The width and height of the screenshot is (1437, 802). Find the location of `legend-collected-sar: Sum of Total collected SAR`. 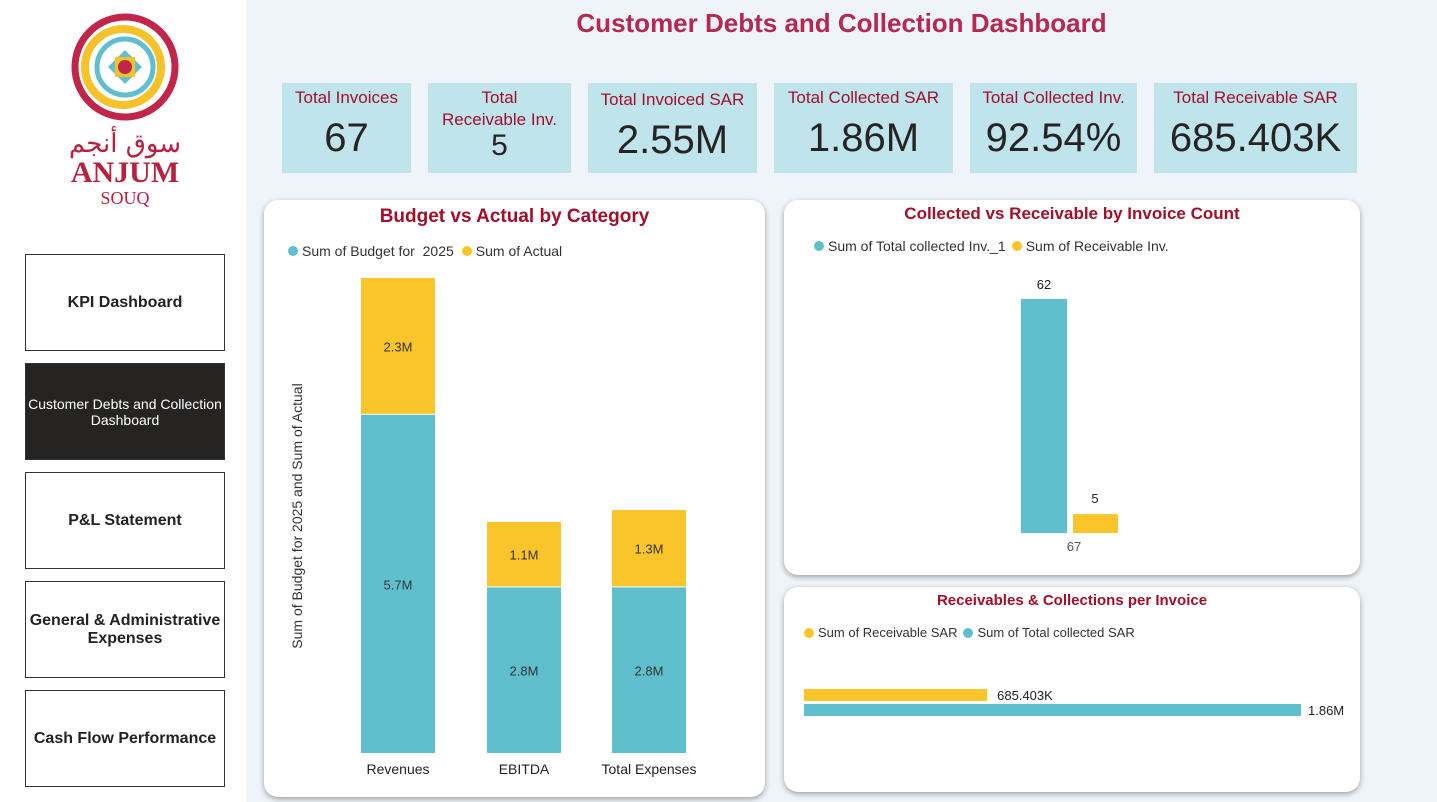

legend-collected-sar: Sum of Total collected SAR is located at coordinates (1056, 632).